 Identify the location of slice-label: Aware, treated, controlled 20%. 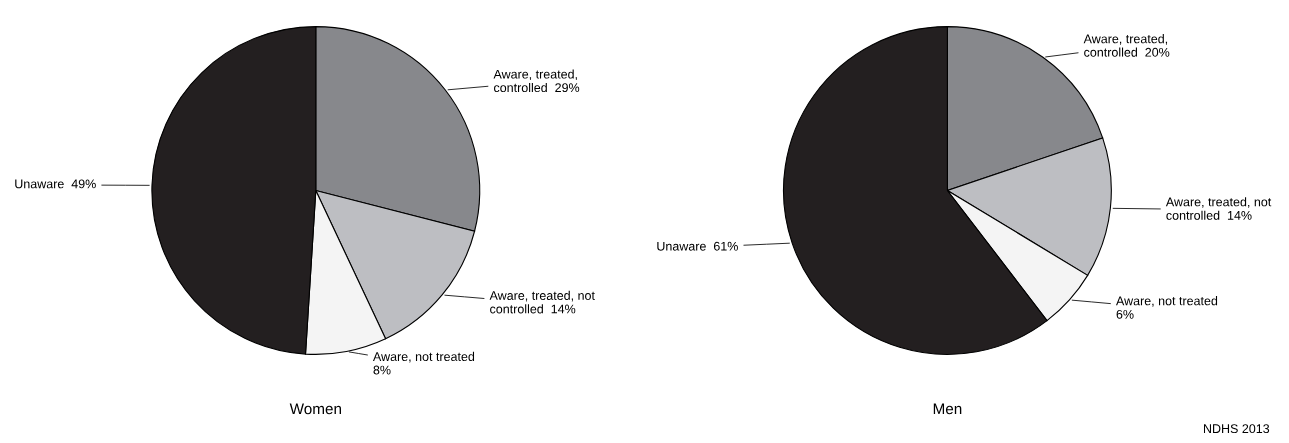
(1126, 45).